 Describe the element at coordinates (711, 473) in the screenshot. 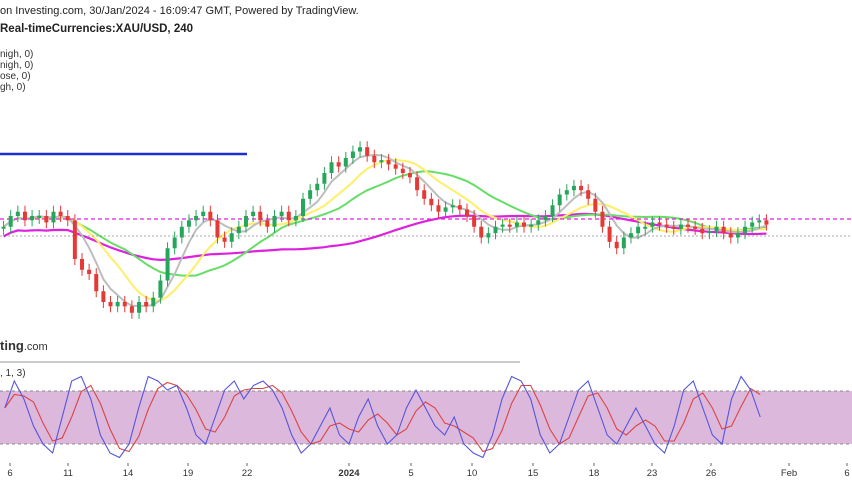

I see `x-tick-label: 26` at that location.